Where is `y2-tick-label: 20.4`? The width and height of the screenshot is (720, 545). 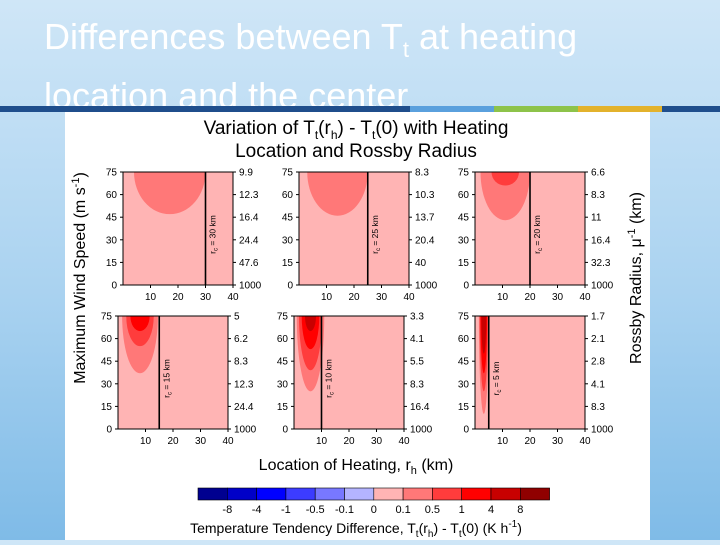 y2-tick-label: 20.4 is located at coordinates (425, 240).